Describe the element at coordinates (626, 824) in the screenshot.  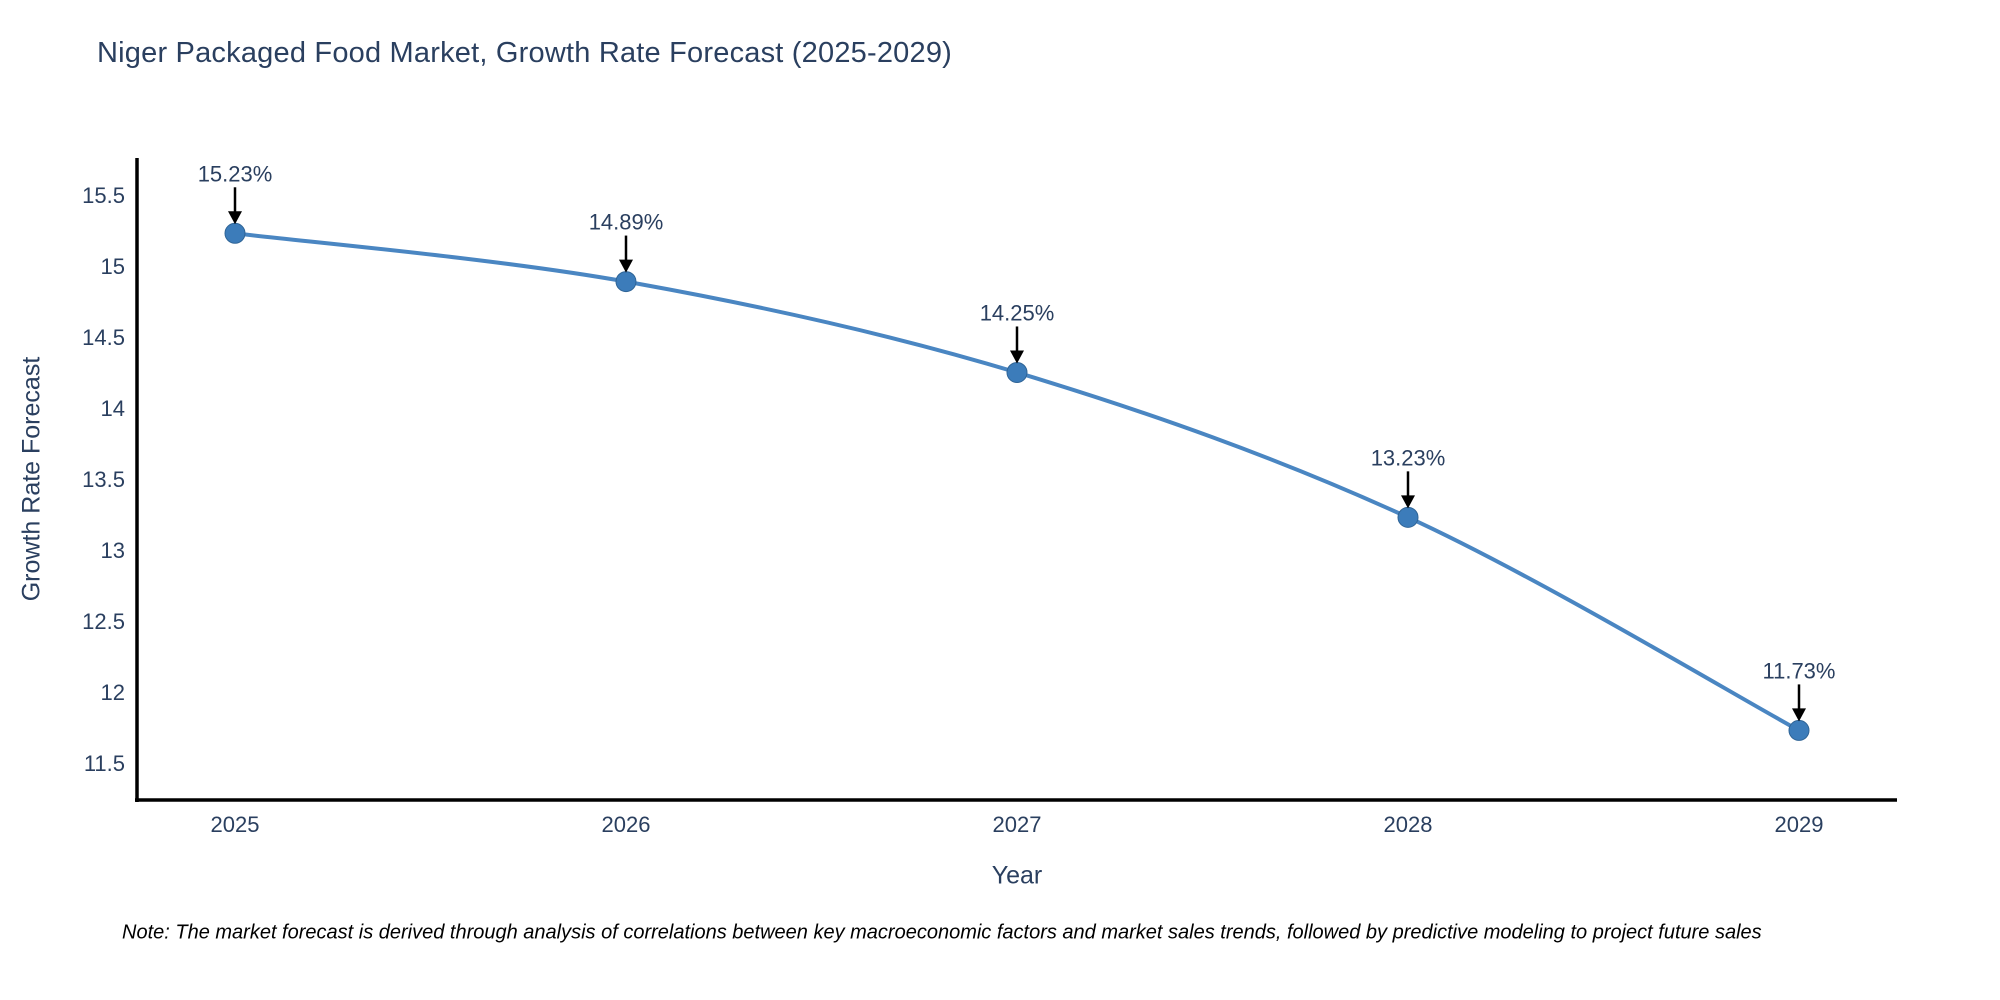
I see `x-tick-label: 2026` at that location.